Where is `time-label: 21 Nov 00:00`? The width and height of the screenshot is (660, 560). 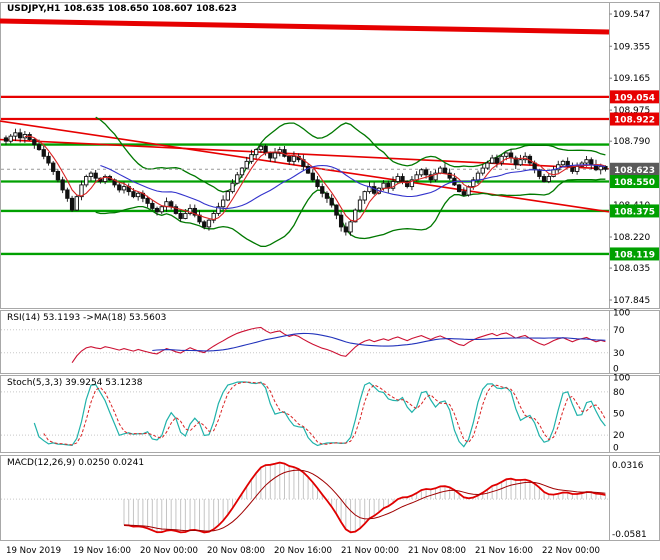
time-label: 21 Nov 00:00 is located at coordinates (370, 551).